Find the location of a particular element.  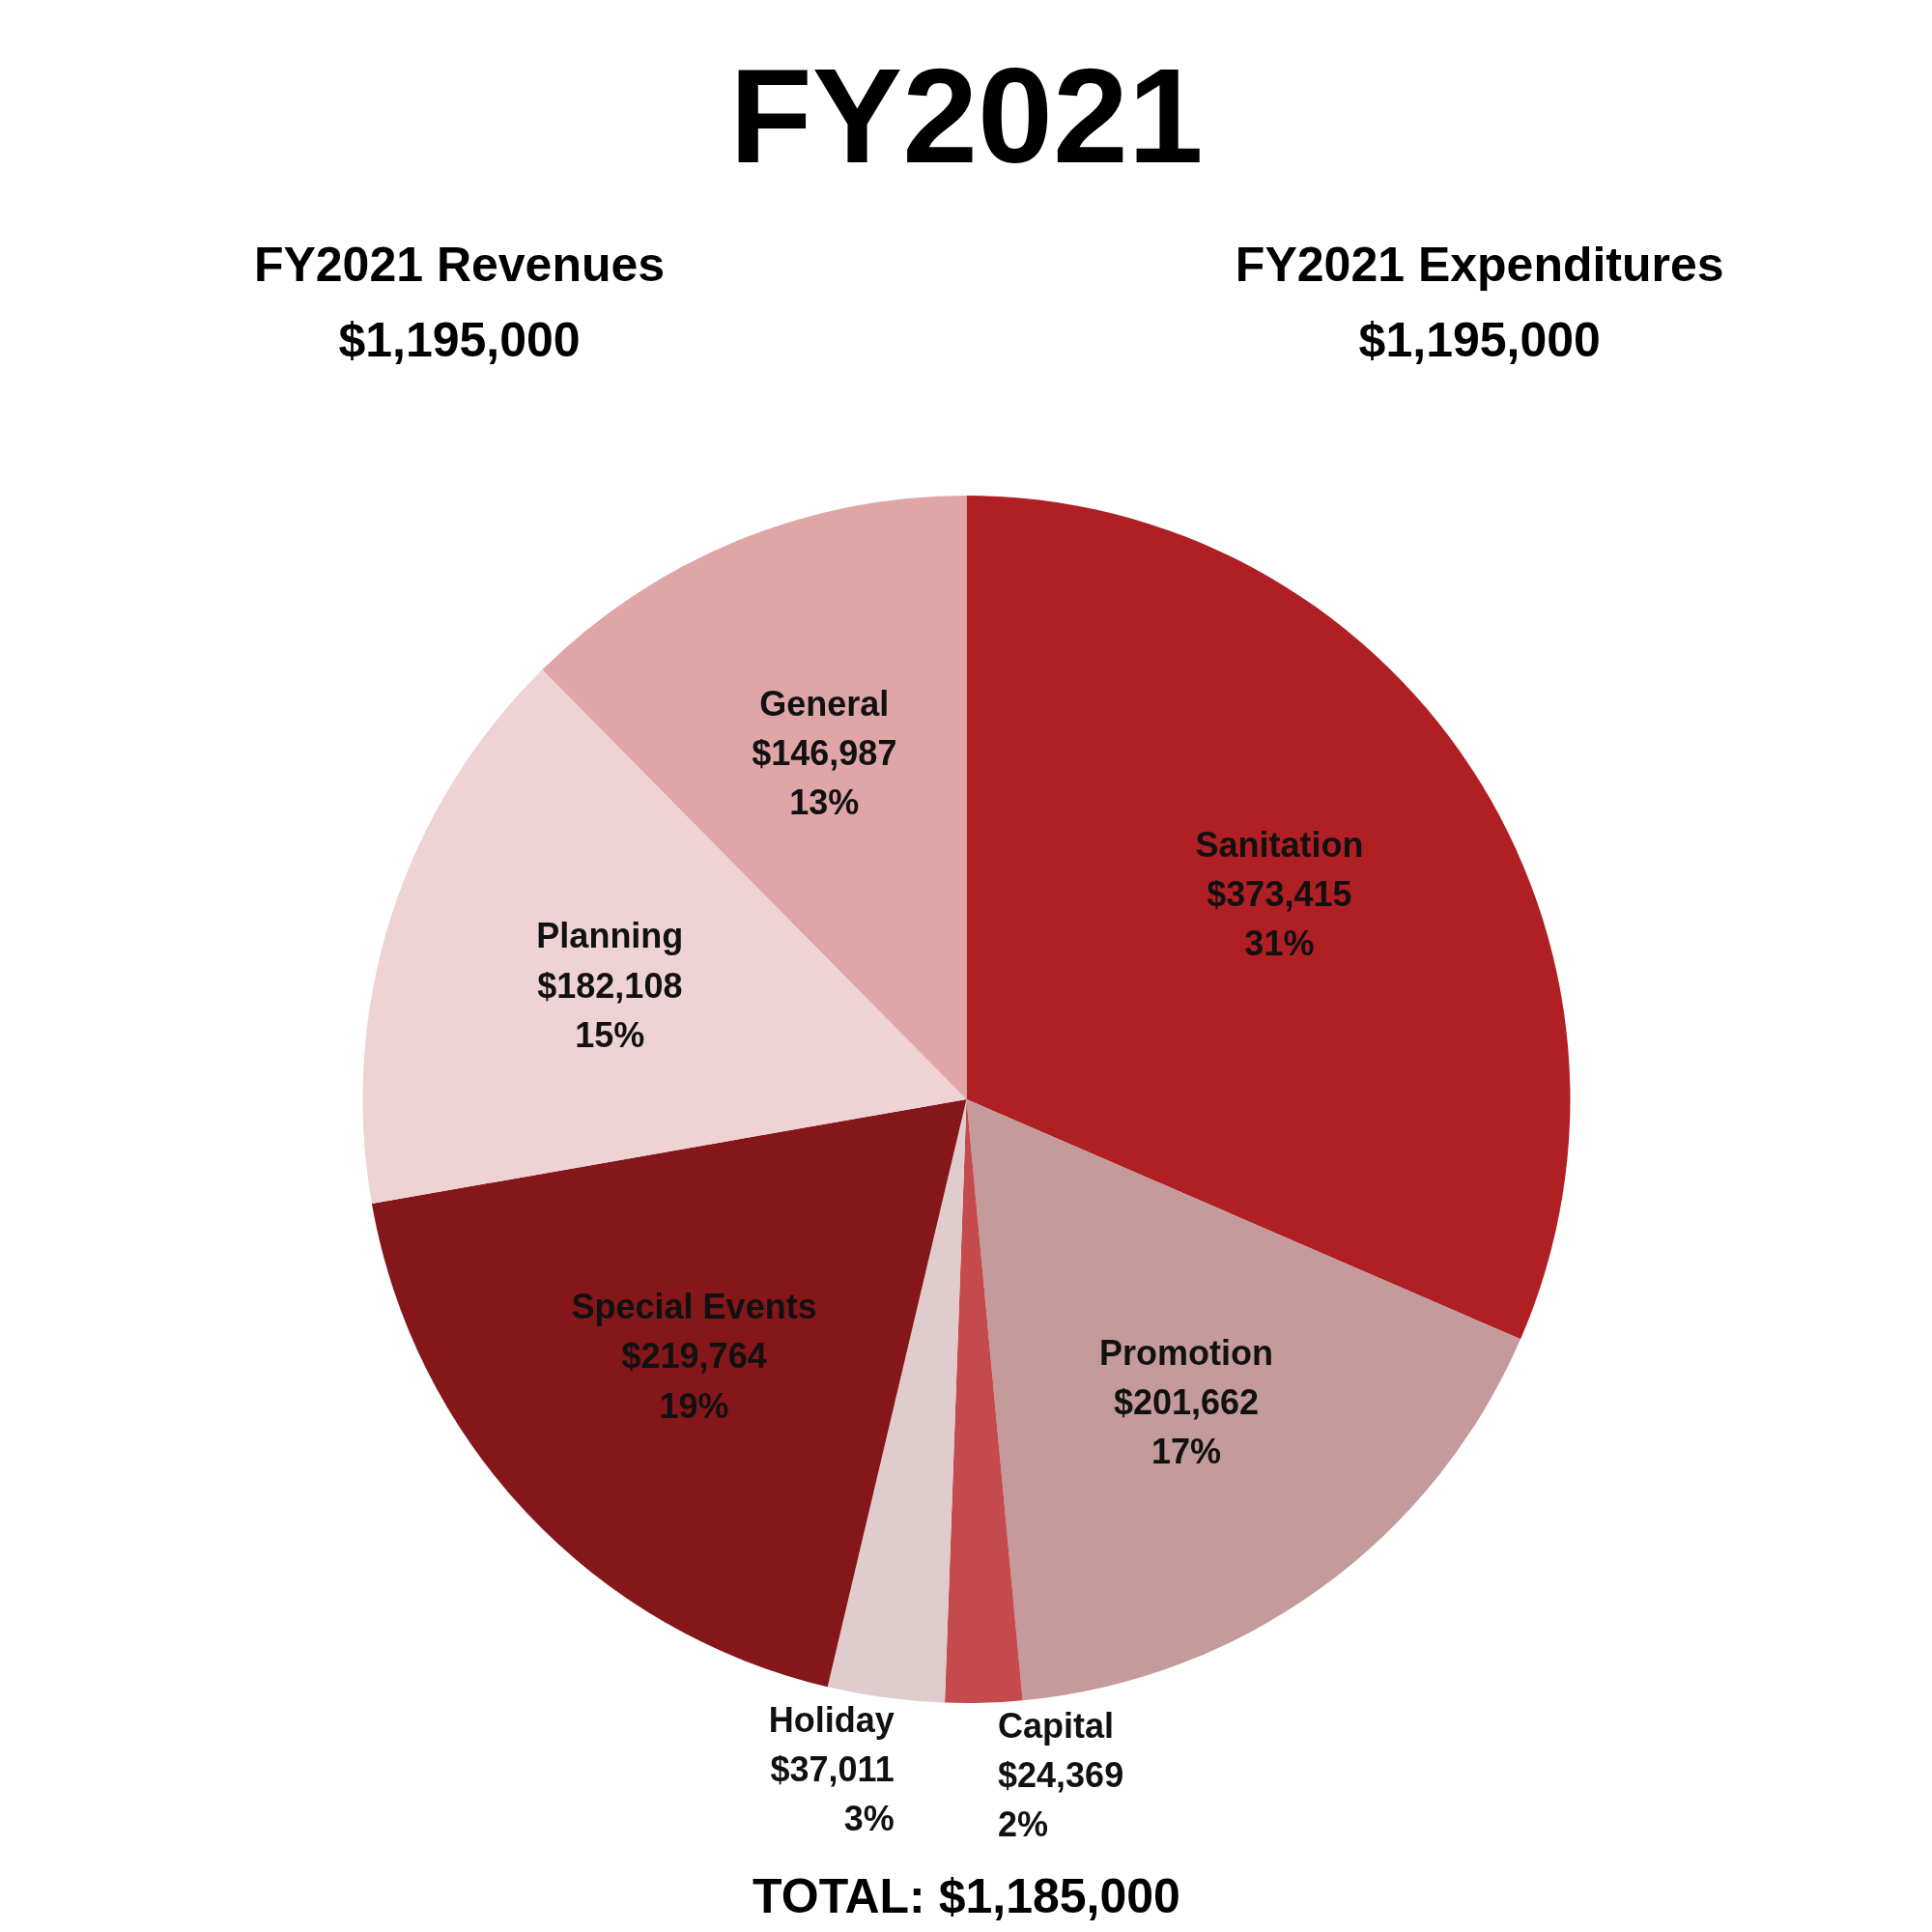

data-label: $146,987 13% is located at coordinates (824, 778).